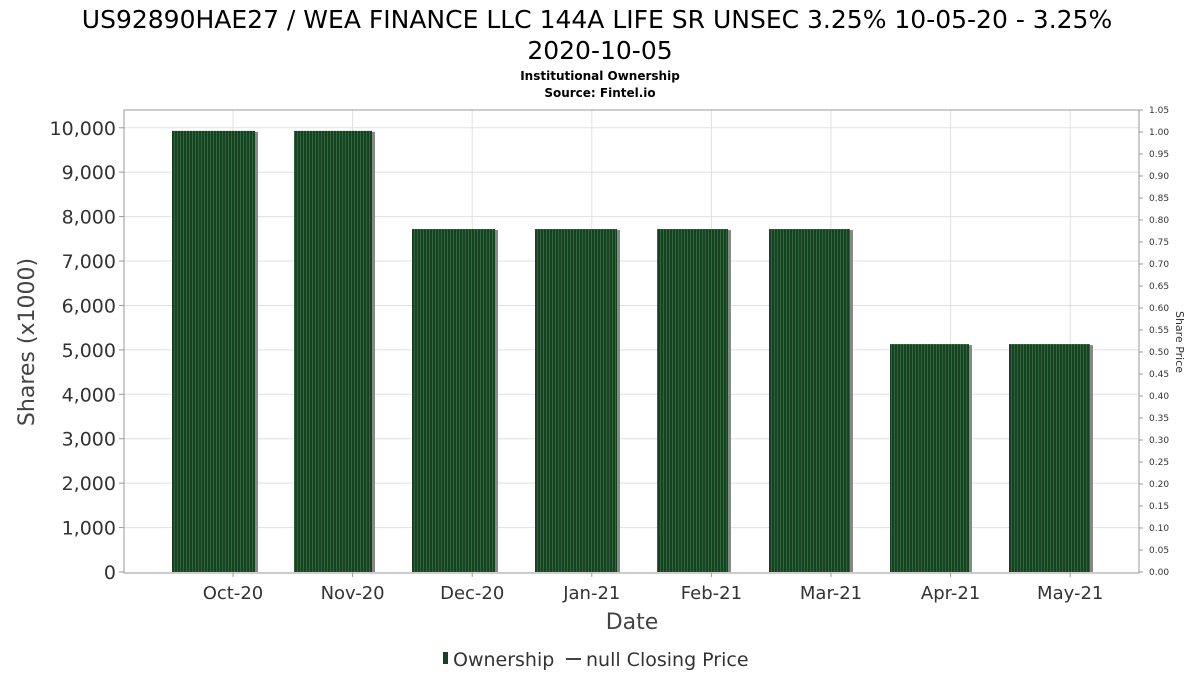  What do you see at coordinates (89, 529) in the screenshot?
I see `y-tick-label: 1,000` at bounding box center [89, 529].